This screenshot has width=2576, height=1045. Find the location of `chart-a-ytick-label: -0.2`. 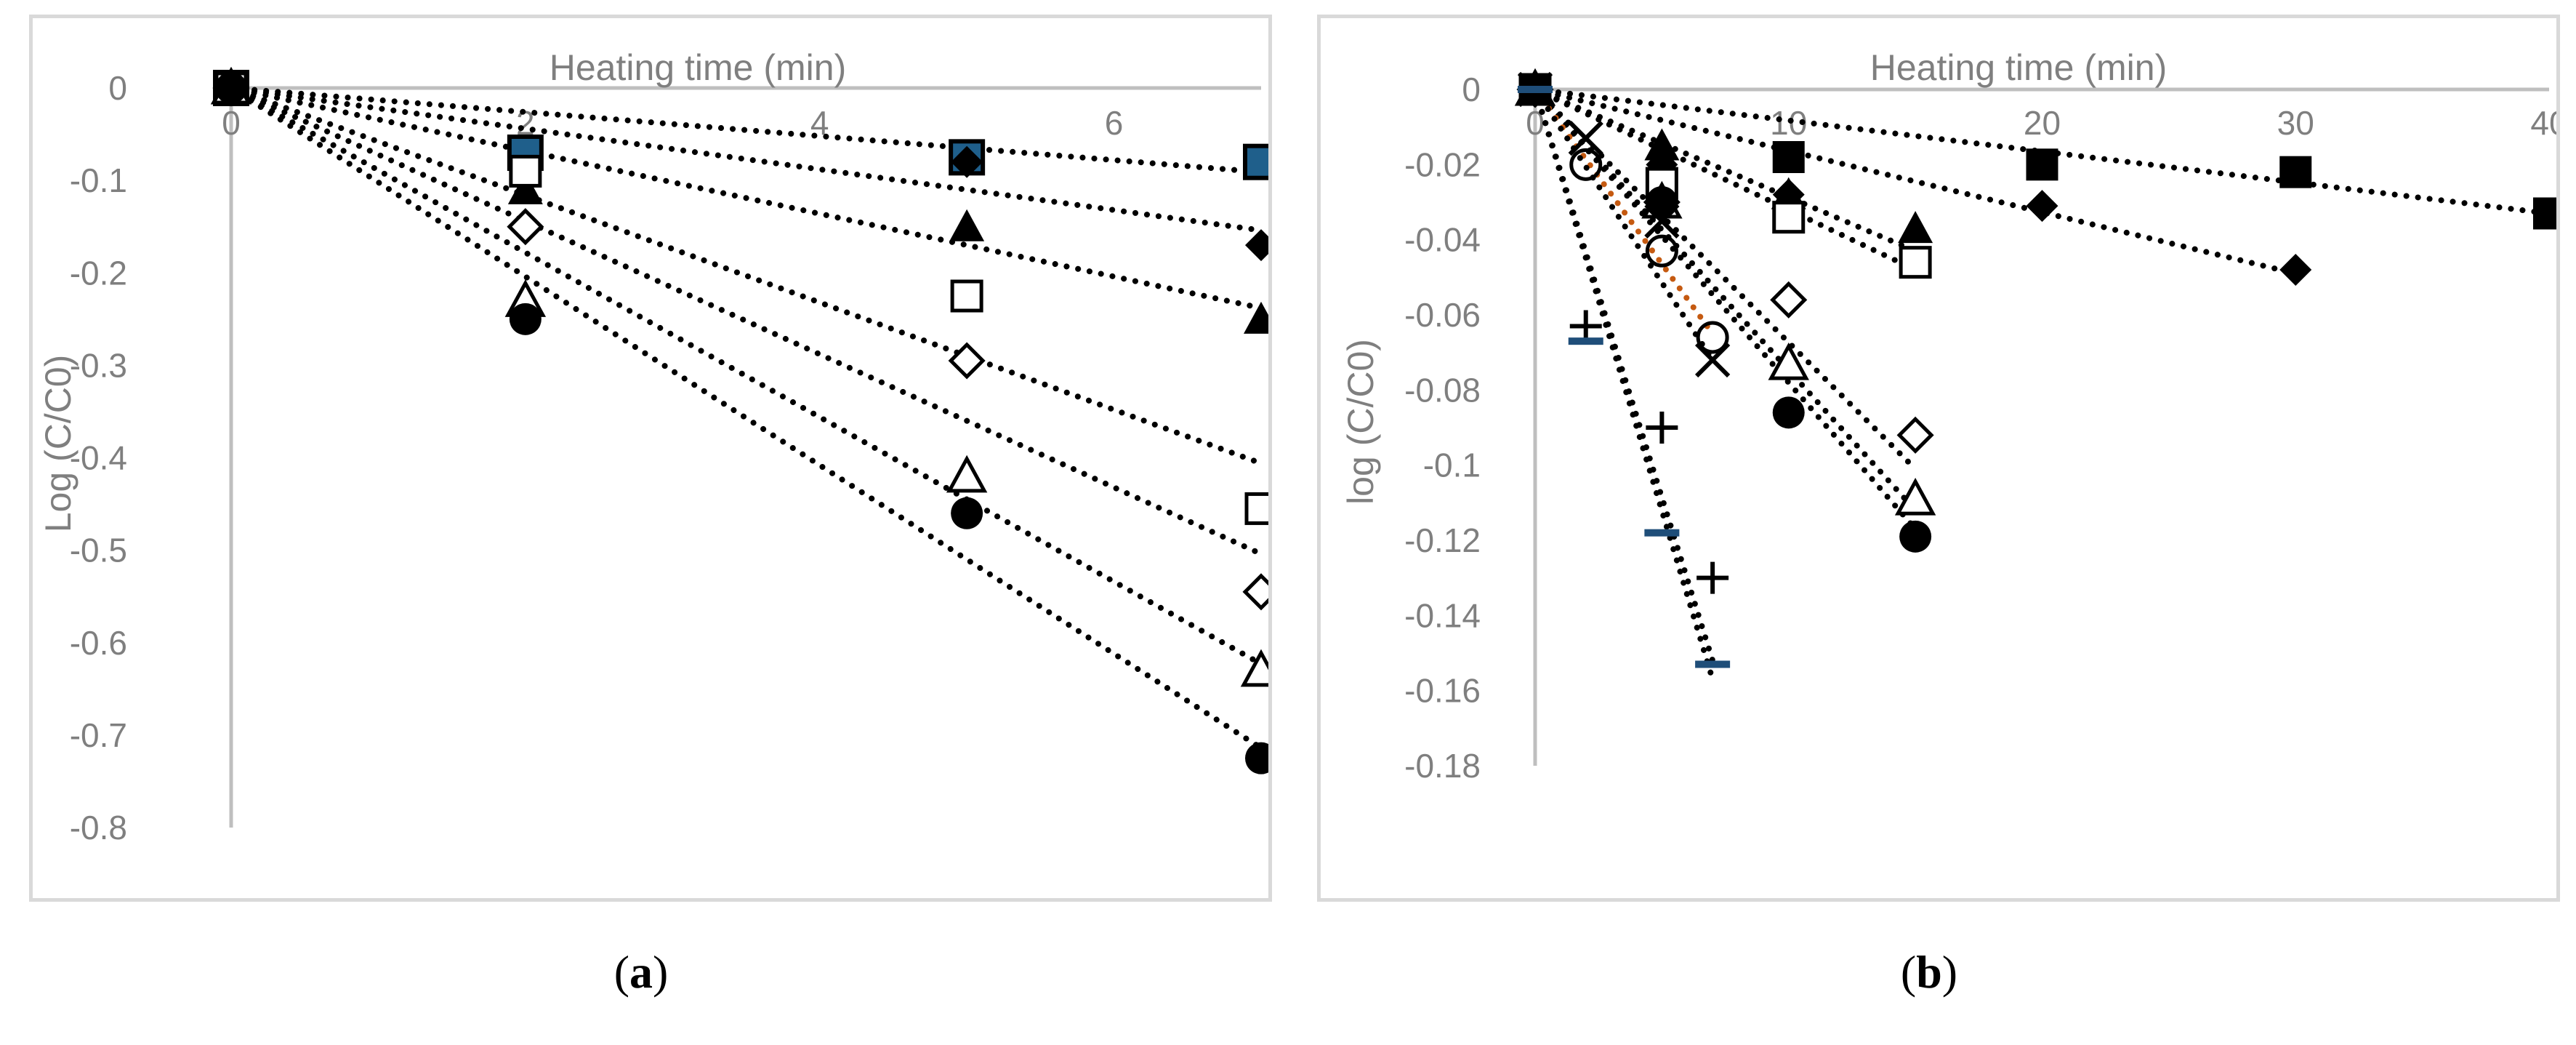

chart-a-ytick-label: -0.2 is located at coordinates (98, 273).